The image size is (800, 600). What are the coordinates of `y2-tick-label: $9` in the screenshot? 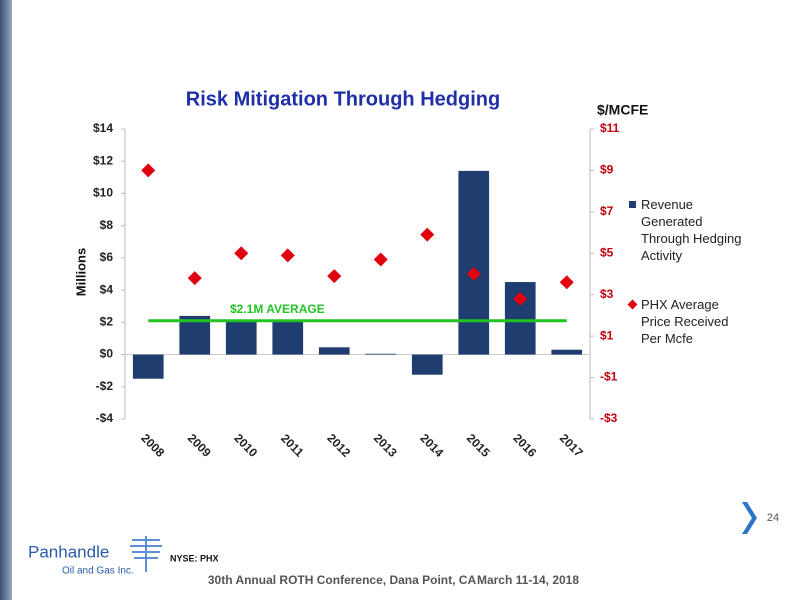 It's located at (607, 170).